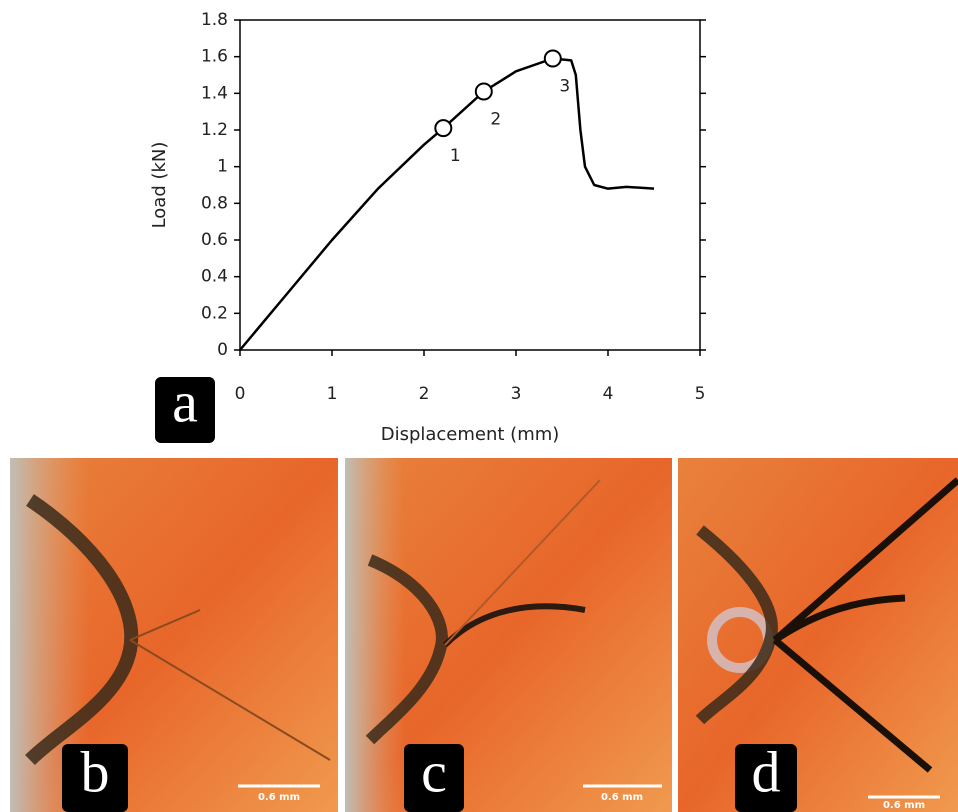 The height and width of the screenshot is (812, 958). What do you see at coordinates (185, 401) in the screenshot?
I see `panel-label: a` at bounding box center [185, 401].